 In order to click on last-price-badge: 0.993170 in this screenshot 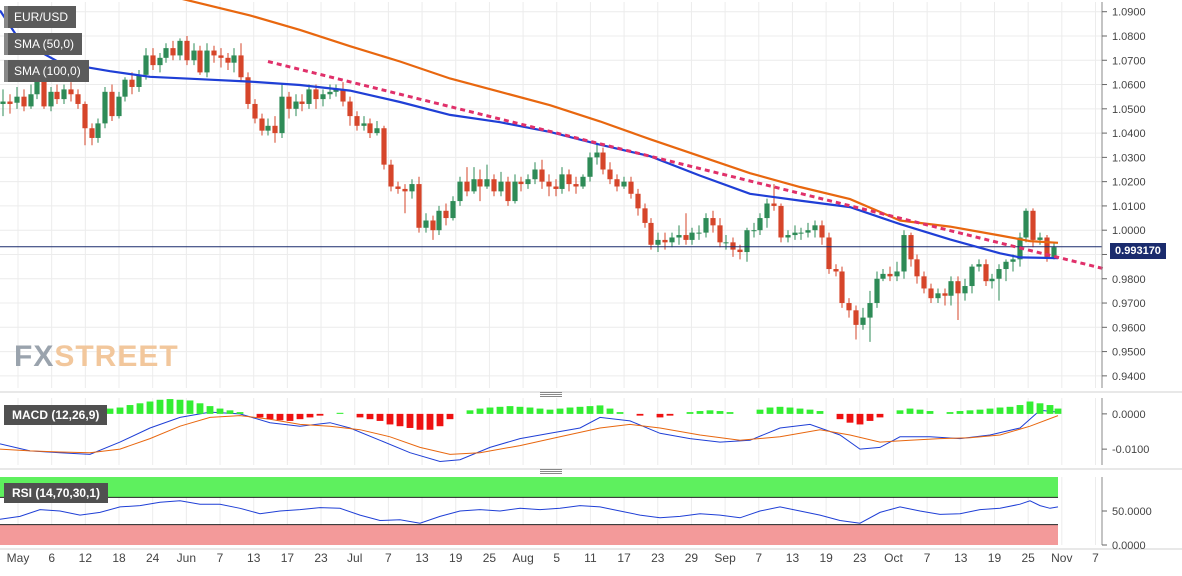, I will do `click(1138, 251)`.